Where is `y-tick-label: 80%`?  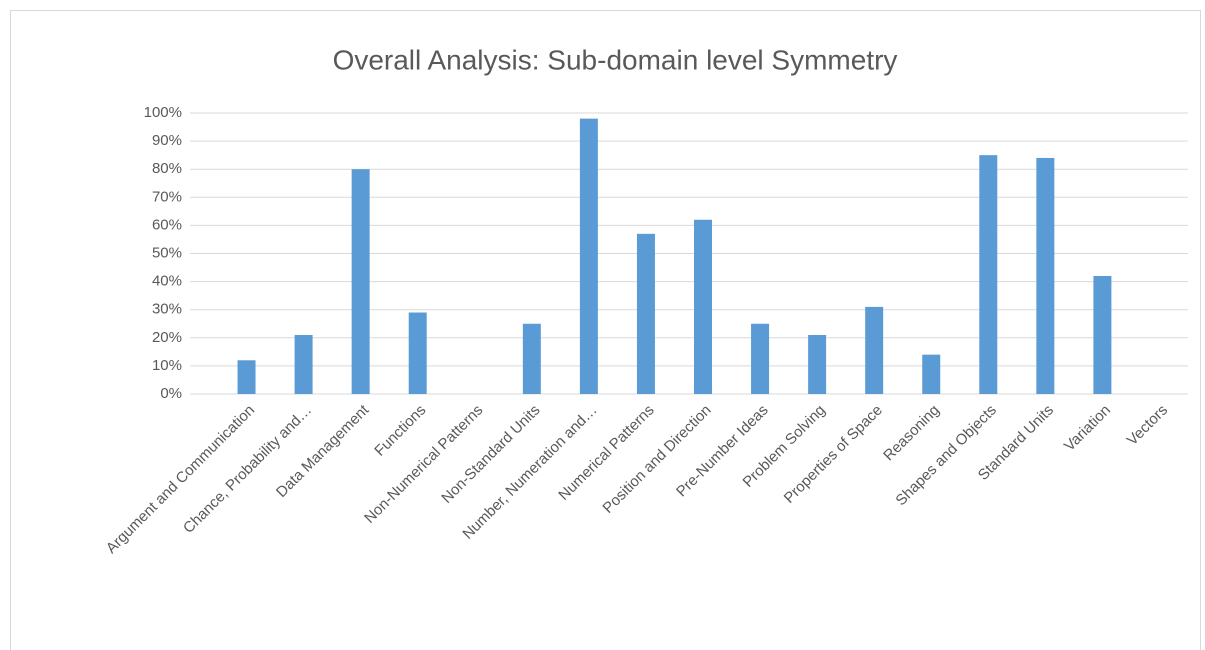 y-tick-label: 80% is located at coordinates (167, 168).